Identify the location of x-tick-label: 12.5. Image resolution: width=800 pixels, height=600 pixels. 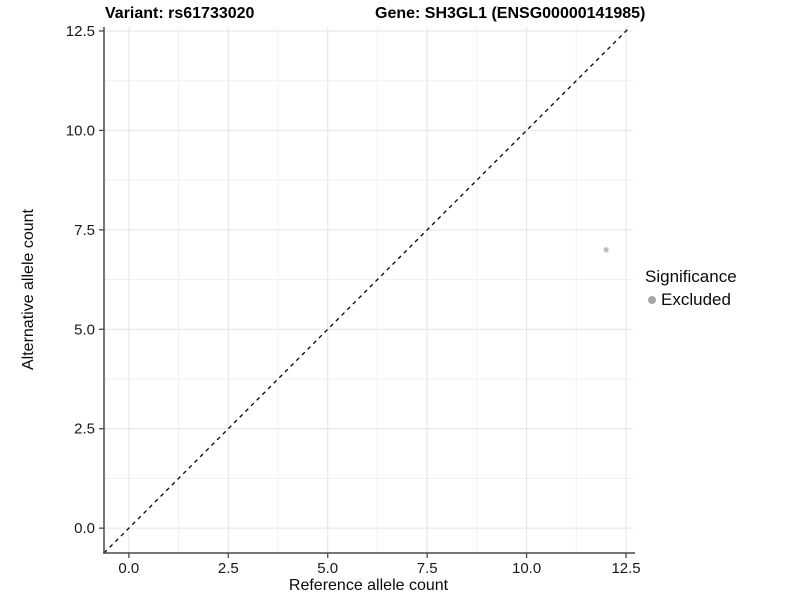
(625, 568).